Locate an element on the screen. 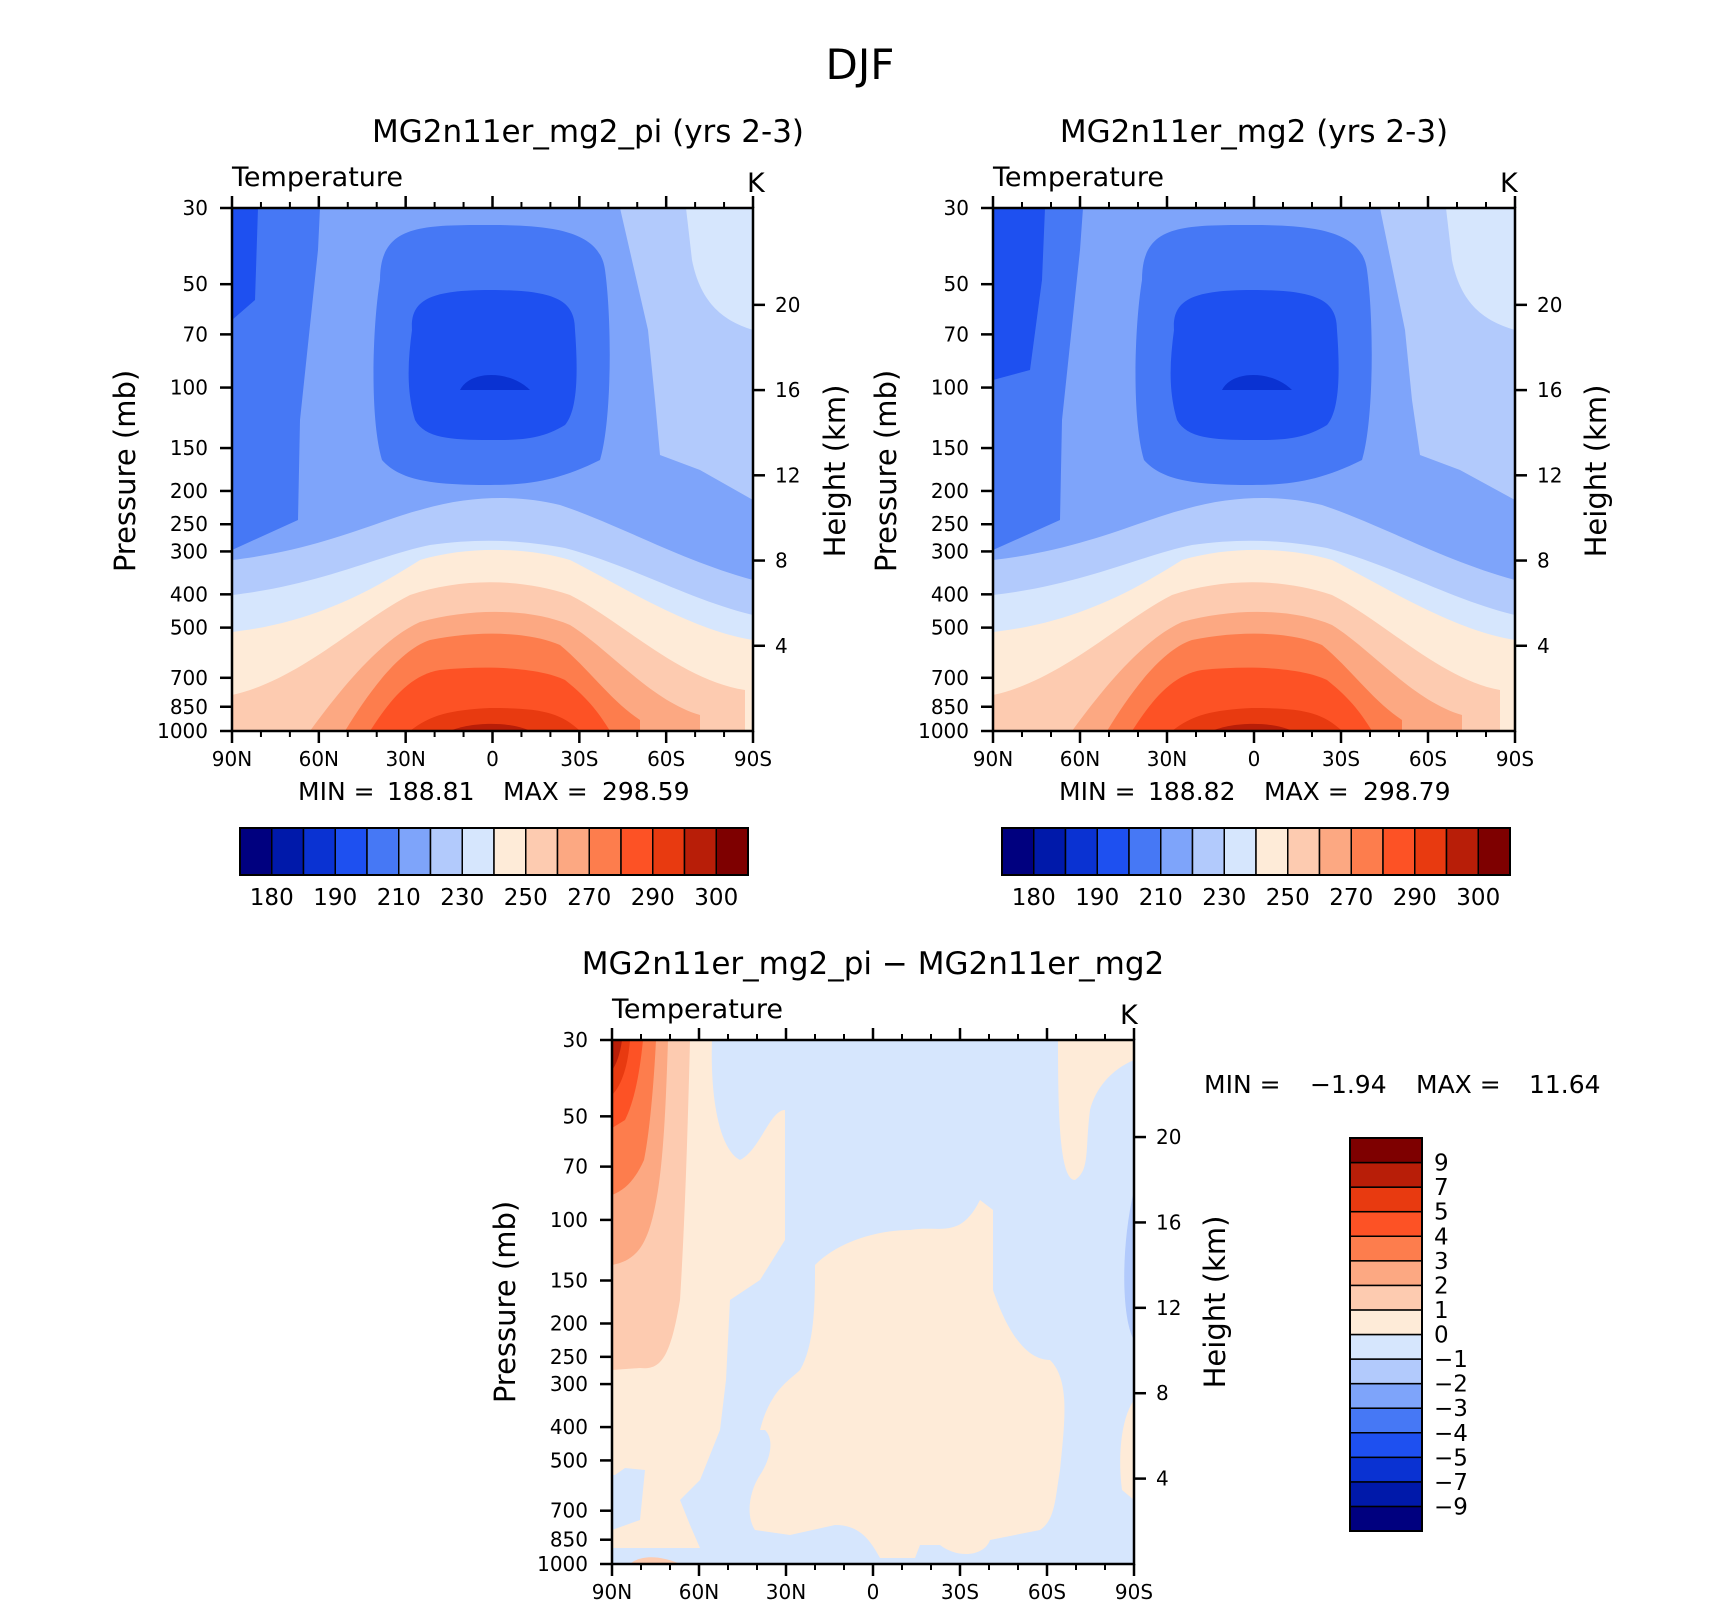  colorbar-label: 5 is located at coordinates (1441, 1213).